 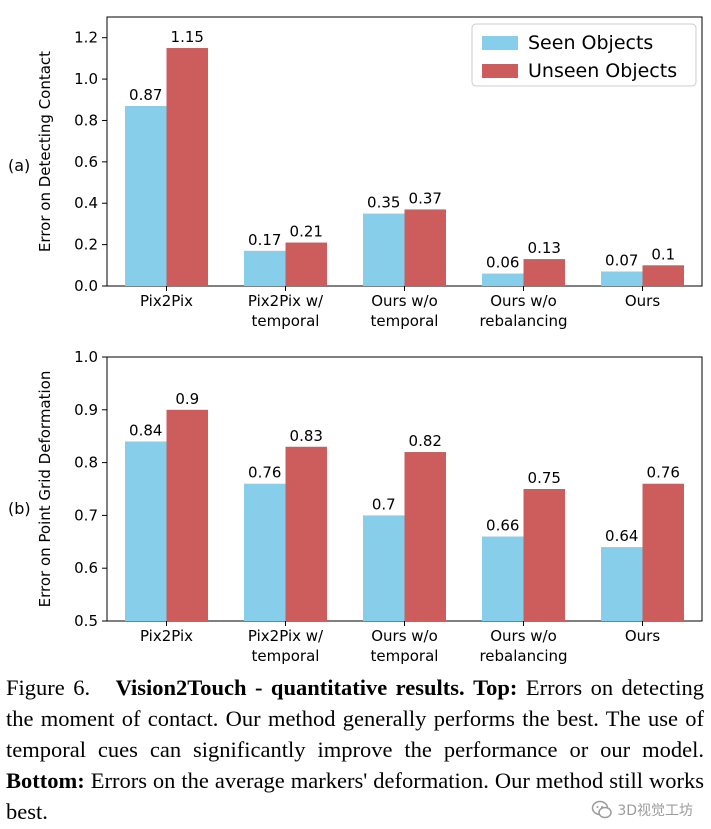 I want to click on data-label: 0.64, so click(x=621, y=536).